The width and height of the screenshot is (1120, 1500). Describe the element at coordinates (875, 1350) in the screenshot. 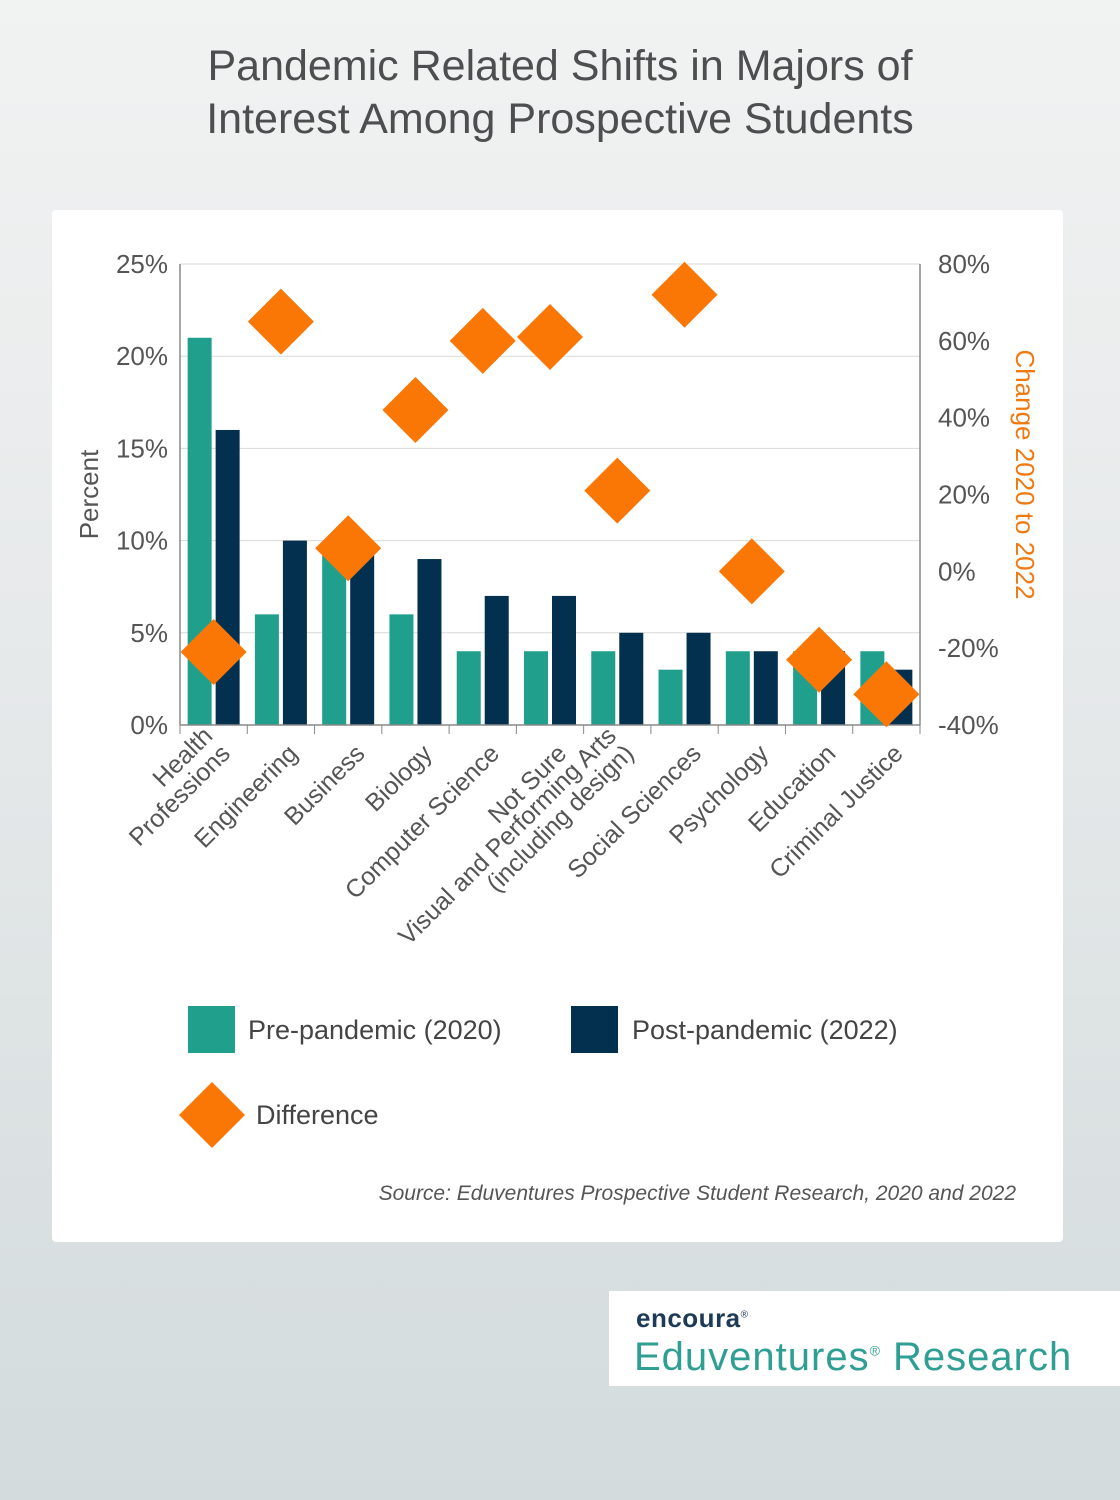

I see `brand-name-mark: ®` at that location.